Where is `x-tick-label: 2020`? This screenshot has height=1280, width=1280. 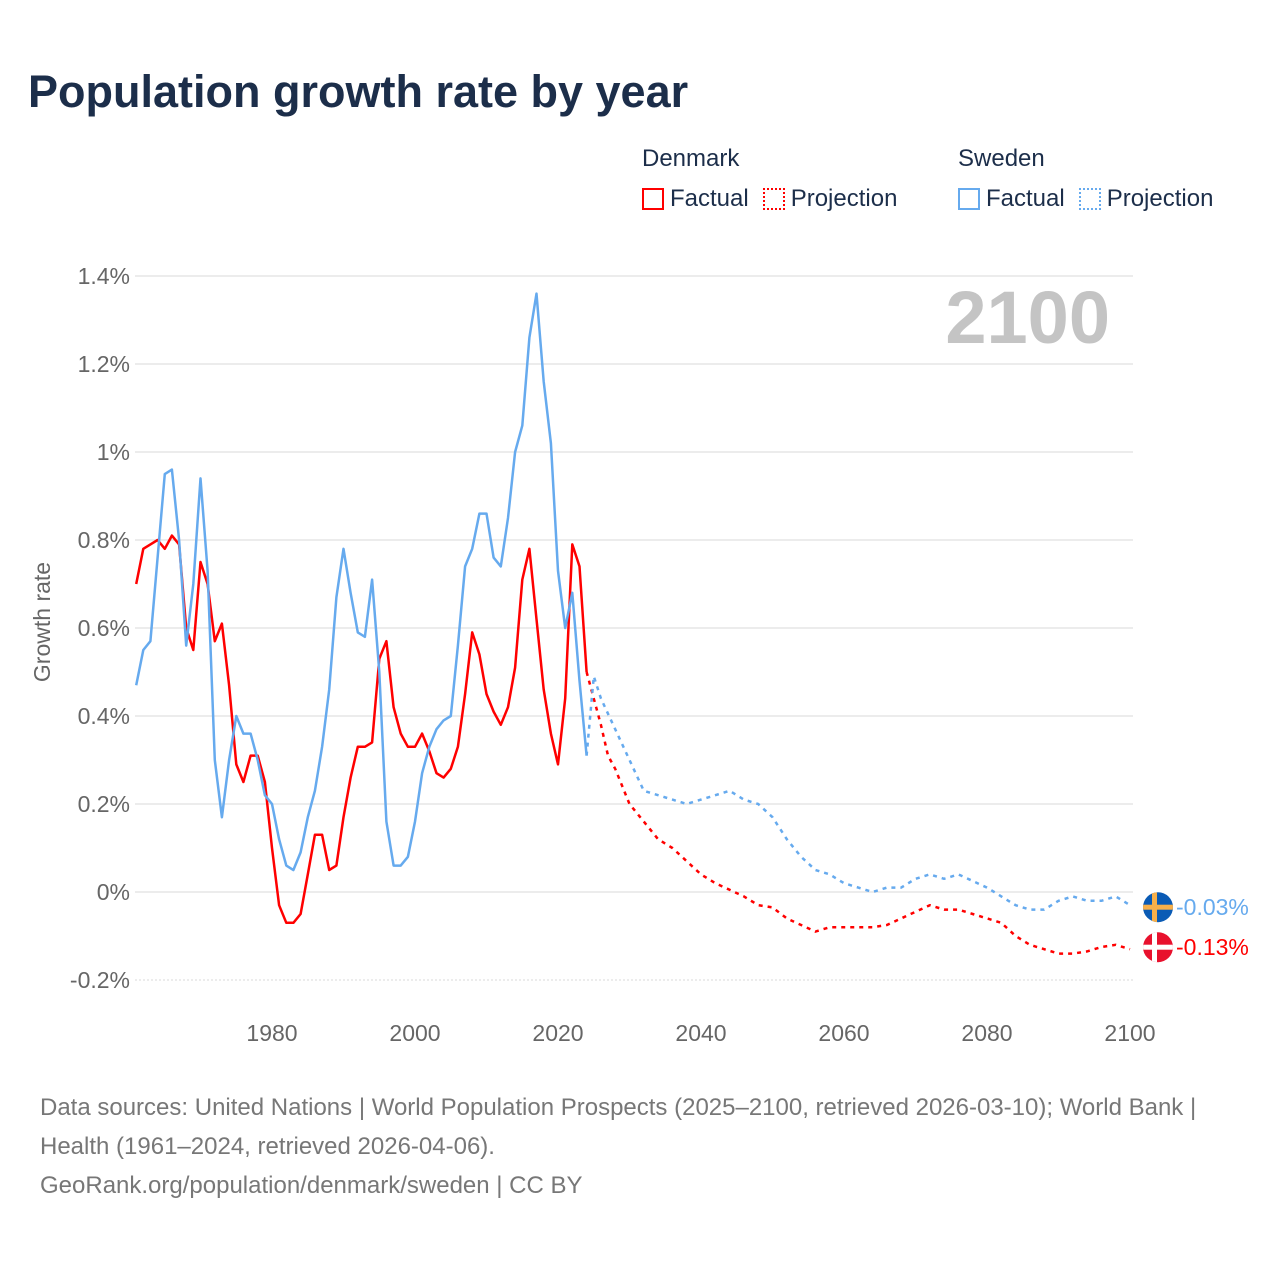 x-tick-label: 2020 is located at coordinates (557, 1033).